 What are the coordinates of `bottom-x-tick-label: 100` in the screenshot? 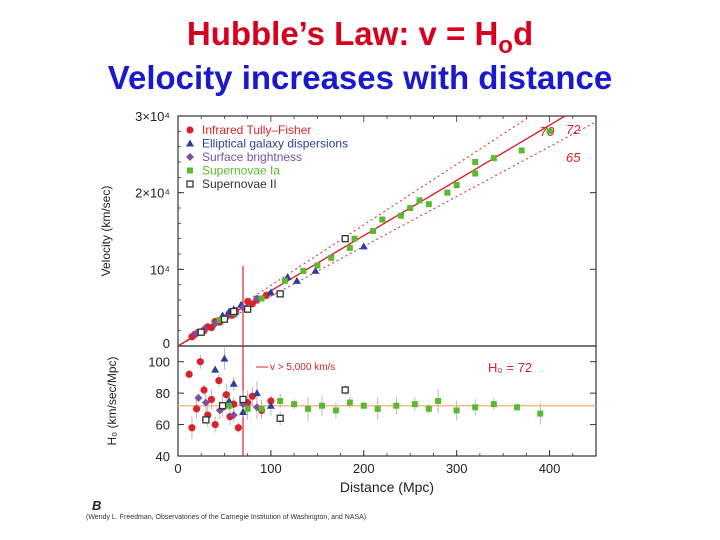 It's located at (271, 468).